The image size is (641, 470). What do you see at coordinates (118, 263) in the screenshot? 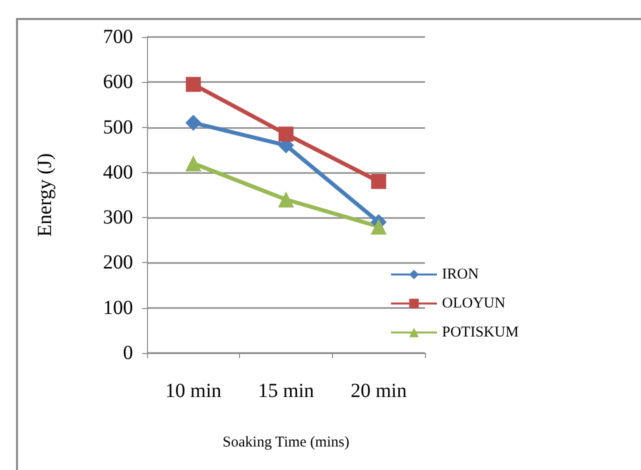
I see `y-tick-label: 200` at bounding box center [118, 263].